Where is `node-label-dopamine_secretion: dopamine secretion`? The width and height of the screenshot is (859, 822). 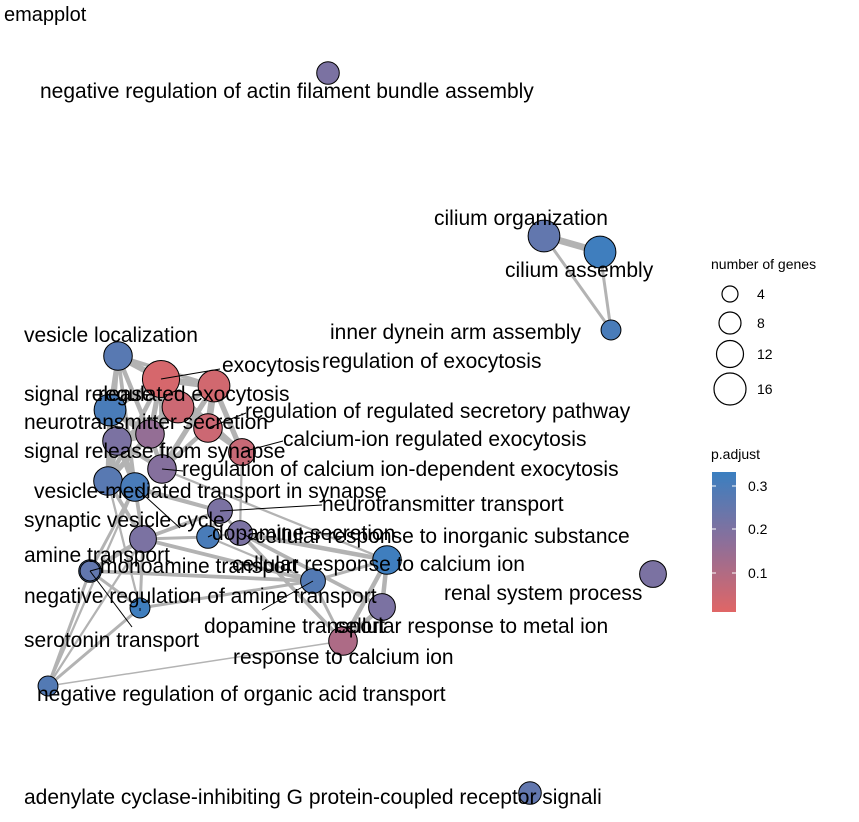
node-label-dopamine_secretion: dopamine secretion is located at coordinates (303, 533).